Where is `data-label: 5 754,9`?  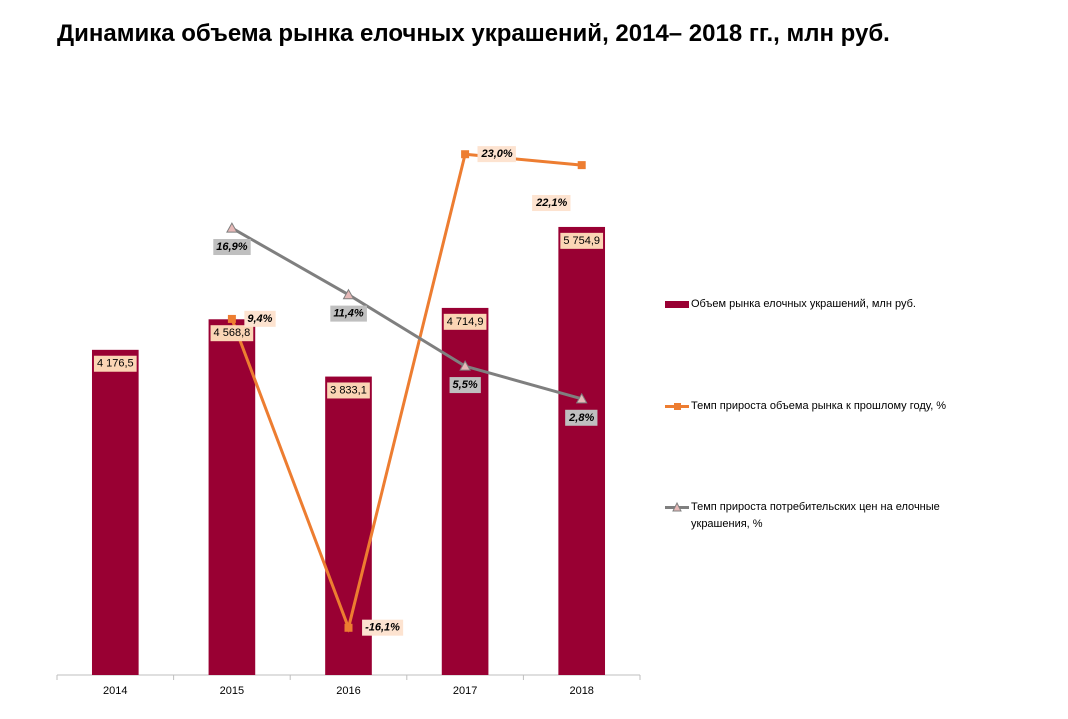
data-label: 5 754,9 is located at coordinates (581, 241).